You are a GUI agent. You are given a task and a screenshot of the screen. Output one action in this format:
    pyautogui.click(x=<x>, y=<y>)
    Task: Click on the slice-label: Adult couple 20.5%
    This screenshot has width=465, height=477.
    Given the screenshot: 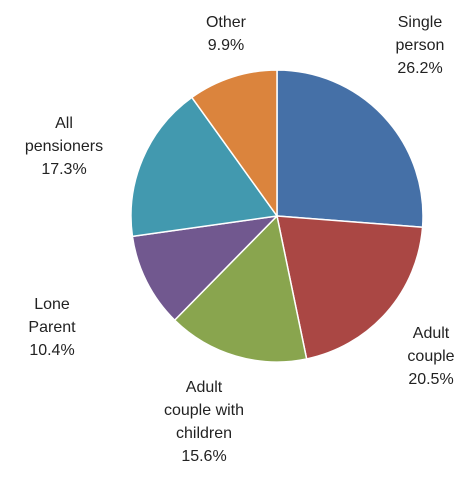 What is the action you would take?
    pyautogui.click(x=430, y=356)
    